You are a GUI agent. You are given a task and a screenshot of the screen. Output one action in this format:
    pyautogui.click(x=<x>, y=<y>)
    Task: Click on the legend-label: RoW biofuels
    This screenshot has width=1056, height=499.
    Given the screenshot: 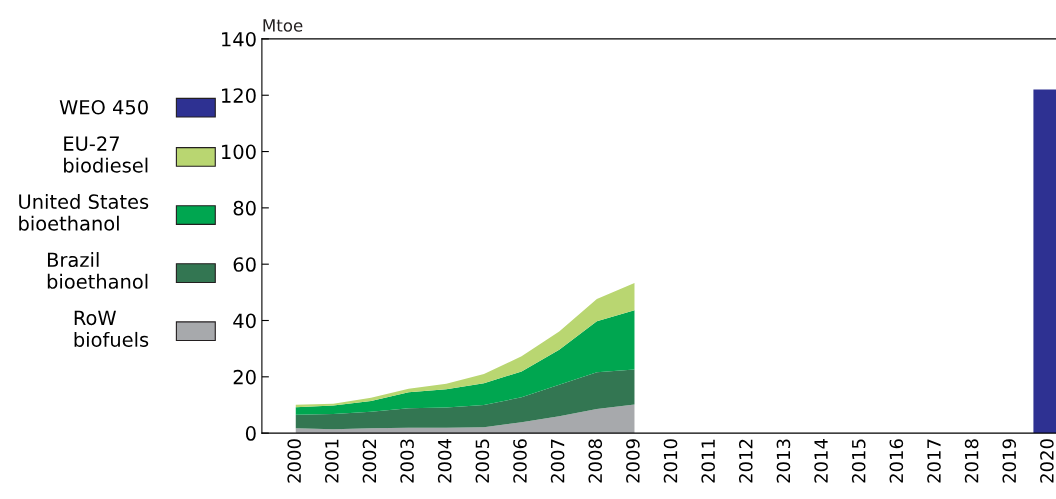 What is the action you would take?
    pyautogui.click(x=111, y=328)
    